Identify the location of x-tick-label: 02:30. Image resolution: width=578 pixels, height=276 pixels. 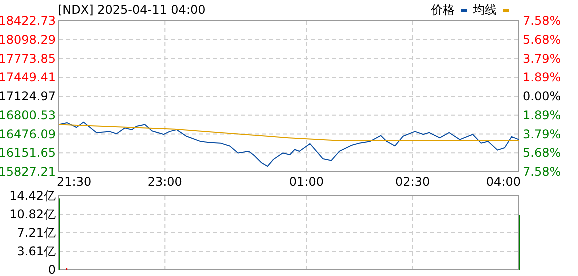
(413, 182).